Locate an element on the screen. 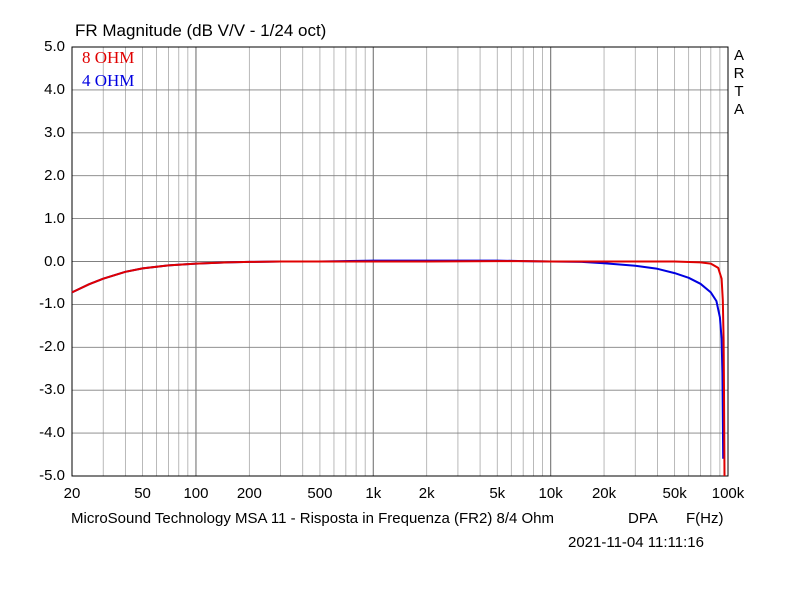  y-tick-label: 5.0 is located at coordinates (54, 46).